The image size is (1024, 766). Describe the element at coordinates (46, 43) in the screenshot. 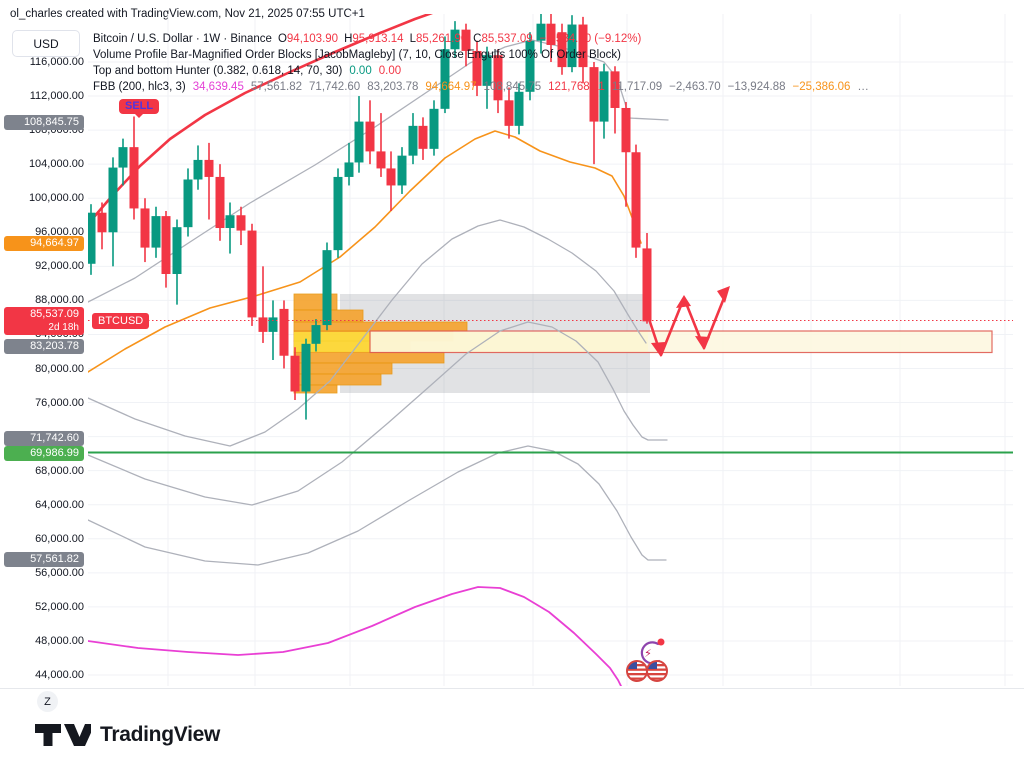

I see `currency-usd-button: USD` at that location.